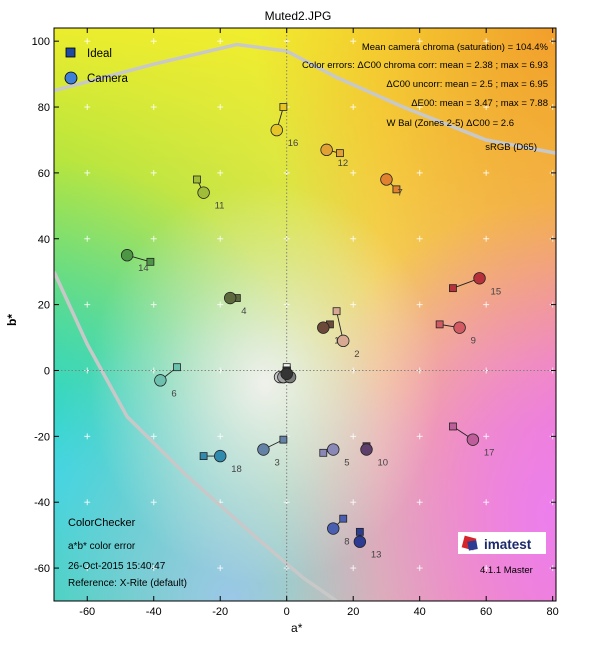  I want to click on info-chart-name: ColorChecker, so click(102, 523).